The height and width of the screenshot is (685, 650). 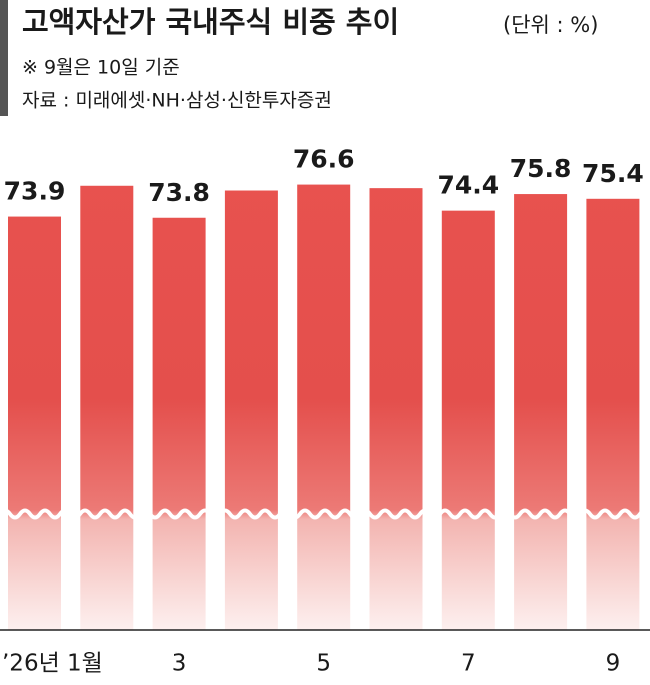 What do you see at coordinates (210, 22) in the screenshot?
I see `chart-title: 고액자산가 국내주식 비중 추이` at bounding box center [210, 22].